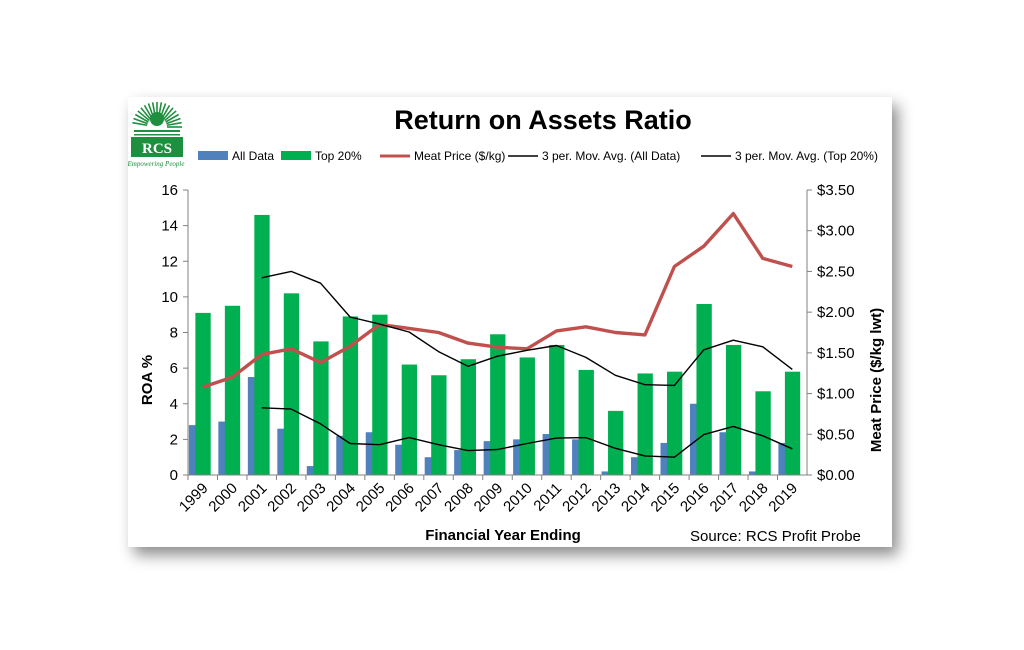 The height and width of the screenshot is (650, 1024). I want to click on logo-tagline: Empowering People, so click(156, 164).